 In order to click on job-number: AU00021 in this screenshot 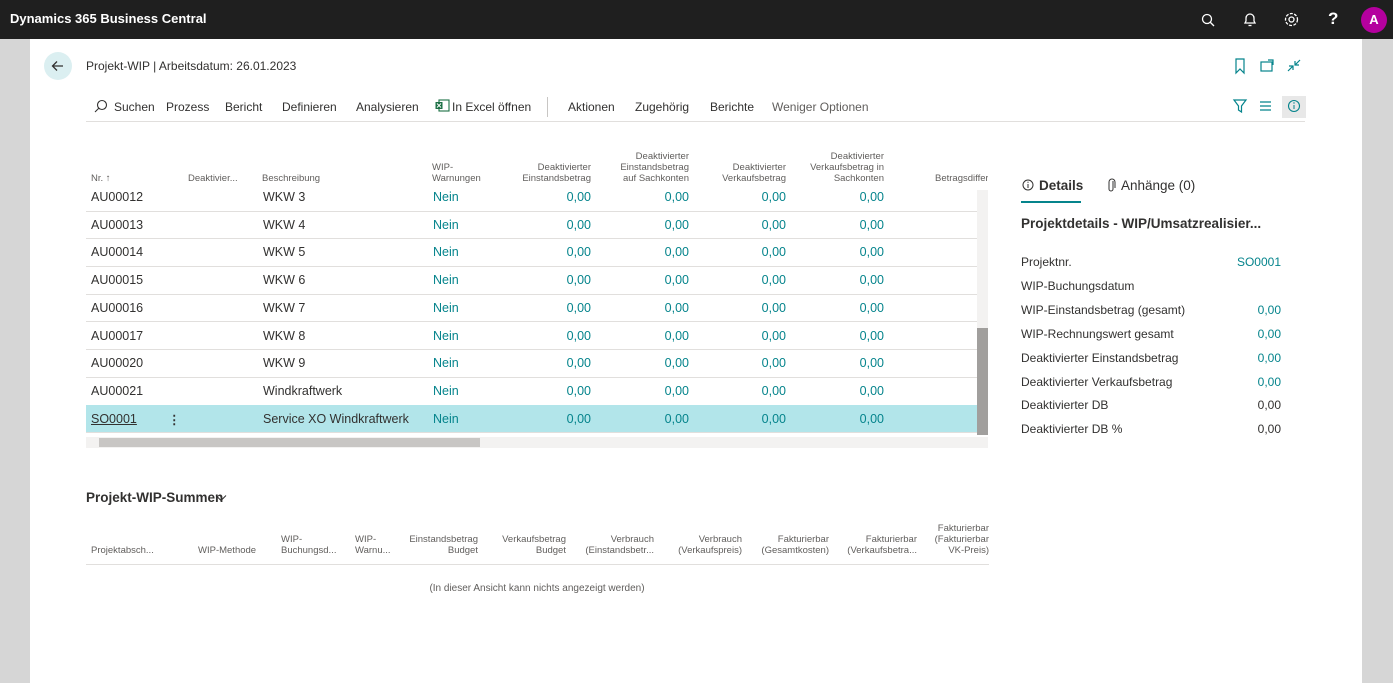, I will do `click(117, 390)`.